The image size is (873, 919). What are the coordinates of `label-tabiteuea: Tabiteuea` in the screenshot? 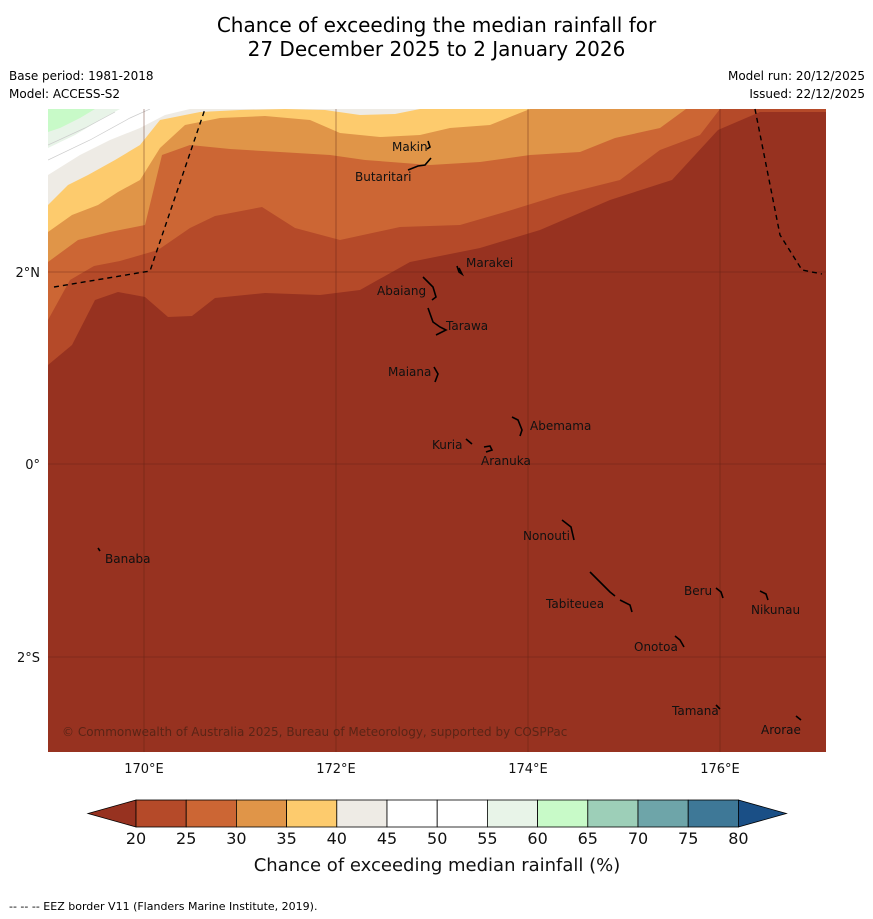 It's located at (574, 604).